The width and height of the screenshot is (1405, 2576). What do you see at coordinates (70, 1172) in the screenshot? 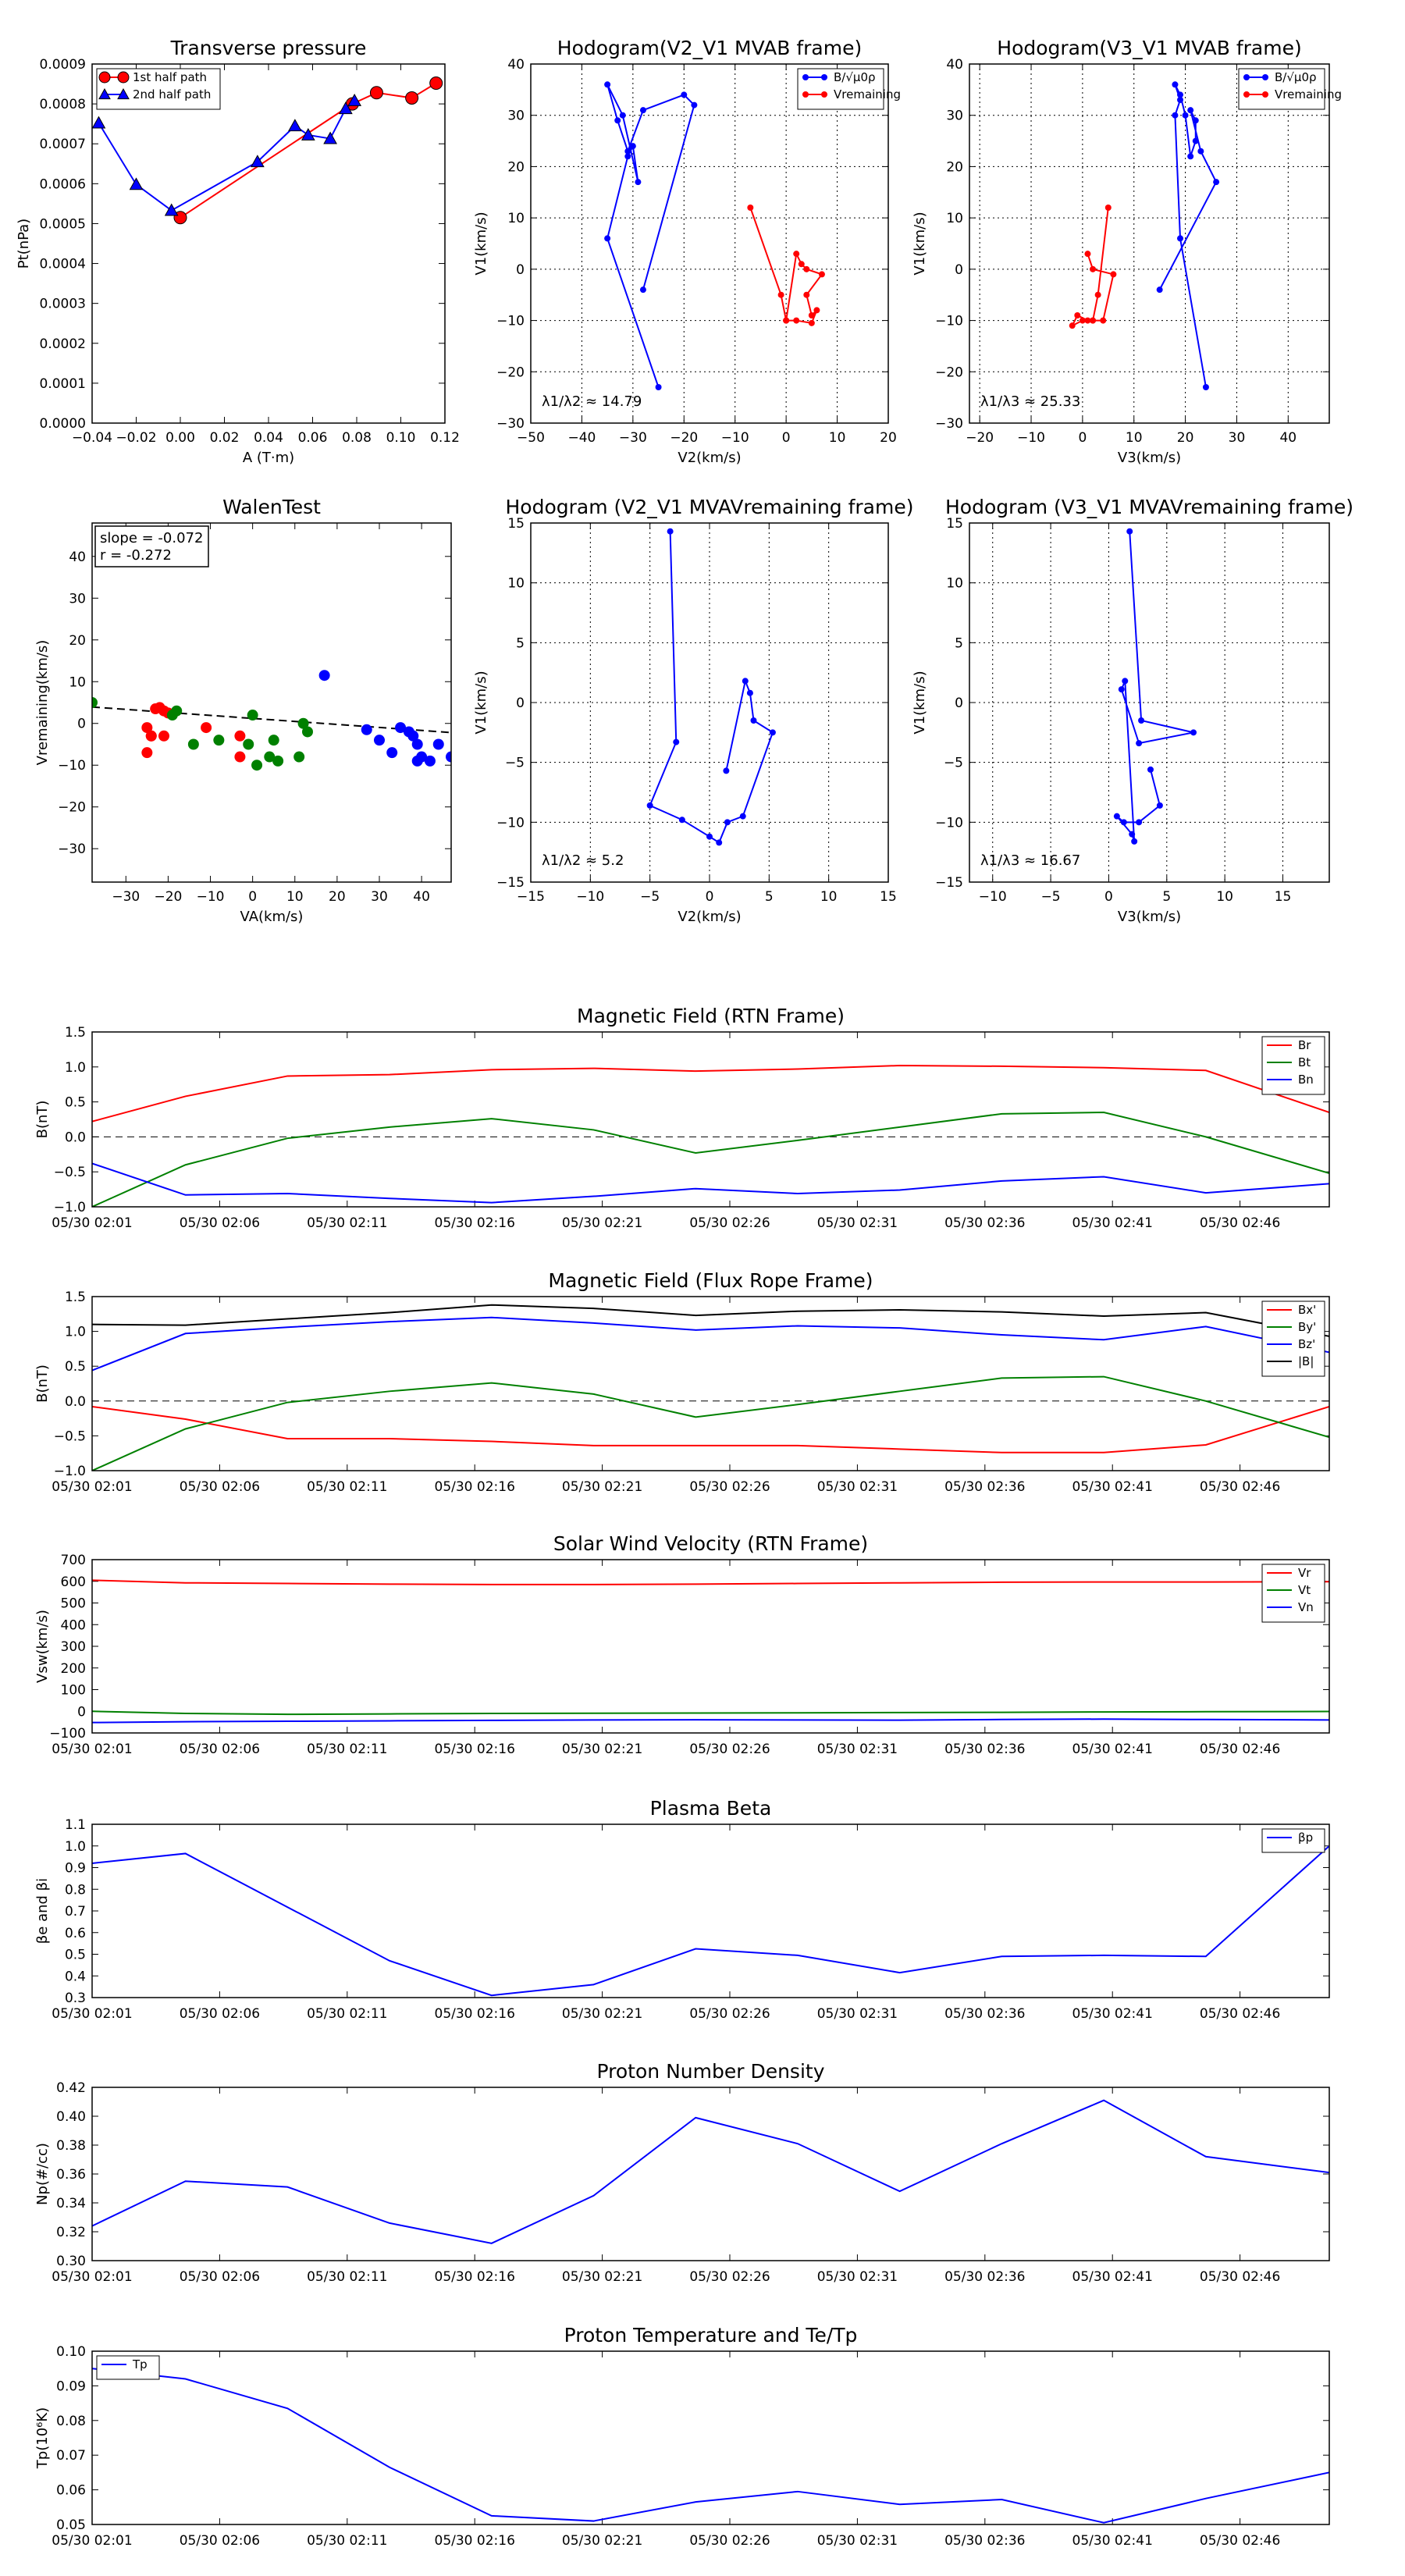
I see `y-tick-label: −0.5` at bounding box center [70, 1172].